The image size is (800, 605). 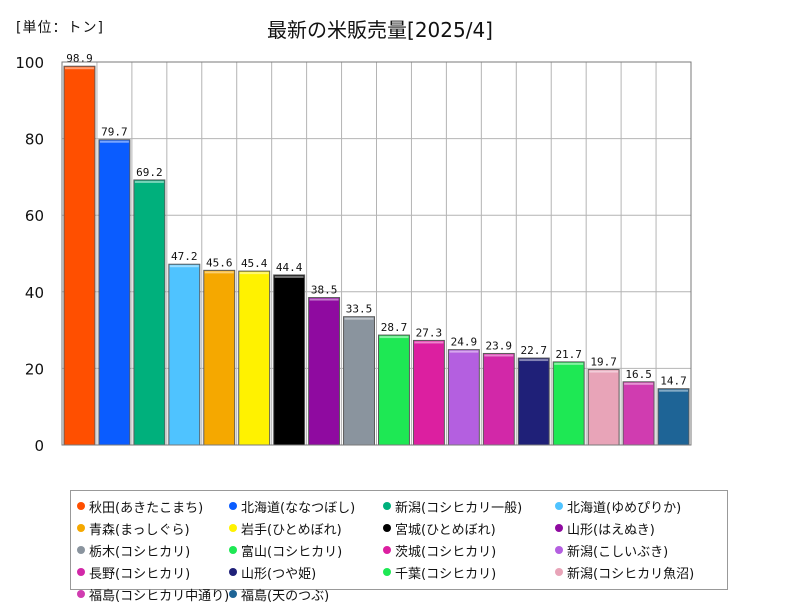 What do you see at coordinates (285, 596) in the screenshot?
I see `legend-label: 福島(天のつぶ)` at bounding box center [285, 596].